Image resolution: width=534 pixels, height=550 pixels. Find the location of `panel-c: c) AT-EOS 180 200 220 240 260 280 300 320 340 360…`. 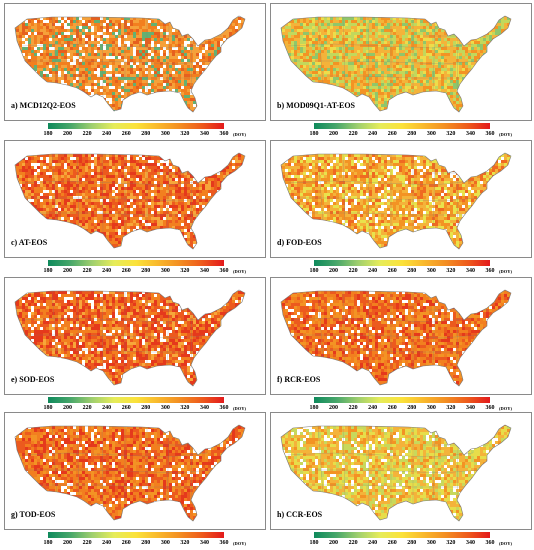

panel-c: c) AT-EOS 180 200 220 240 260 280 300 320 340 360… is located at coordinates (135, 209).